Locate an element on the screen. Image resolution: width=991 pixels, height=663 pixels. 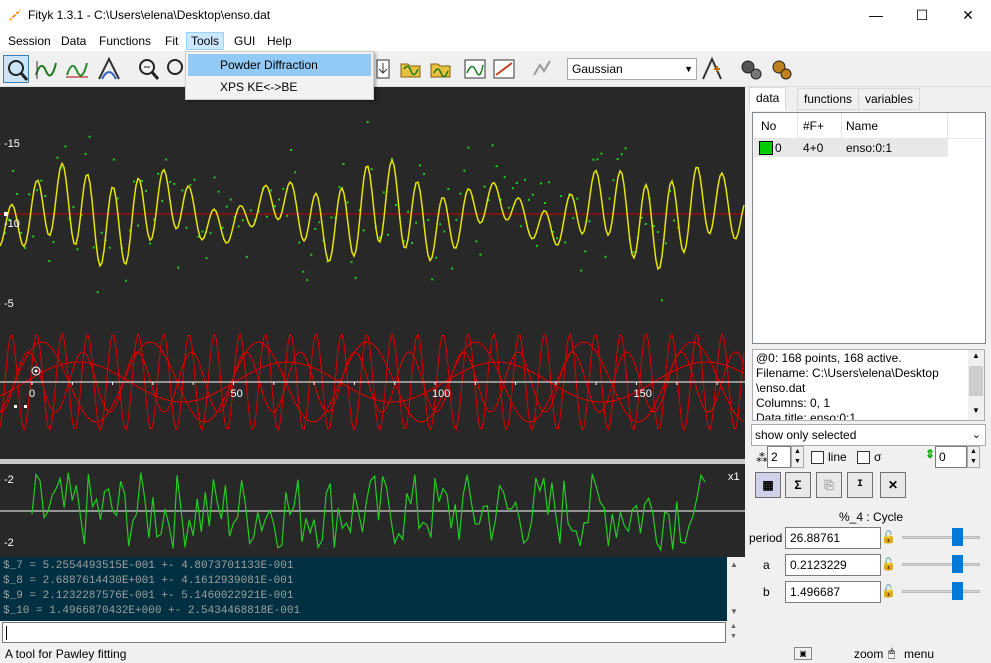
offset-input: 0 is located at coordinates (951, 457).